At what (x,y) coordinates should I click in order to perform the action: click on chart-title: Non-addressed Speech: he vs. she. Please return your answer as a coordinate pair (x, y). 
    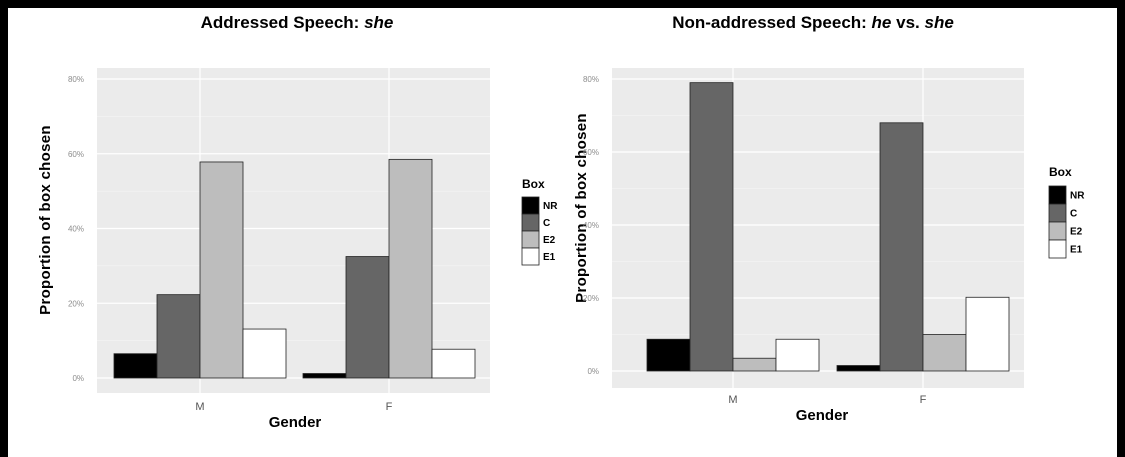
    Looking at the image, I should click on (813, 22).